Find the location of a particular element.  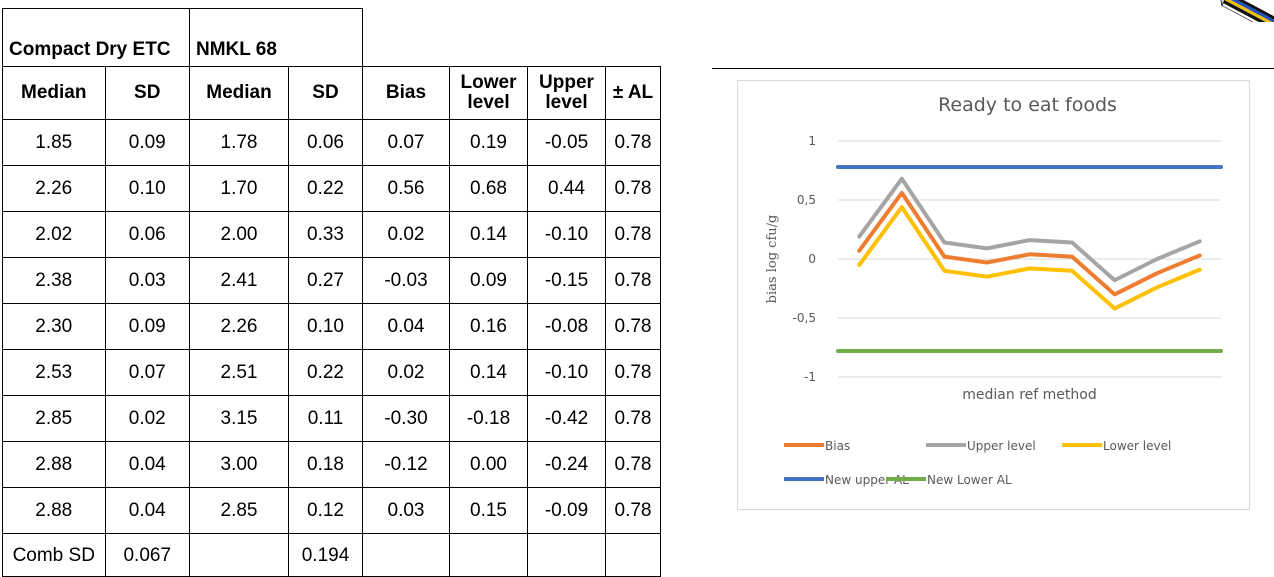

series-line-lower-level is located at coordinates (1029, 258).